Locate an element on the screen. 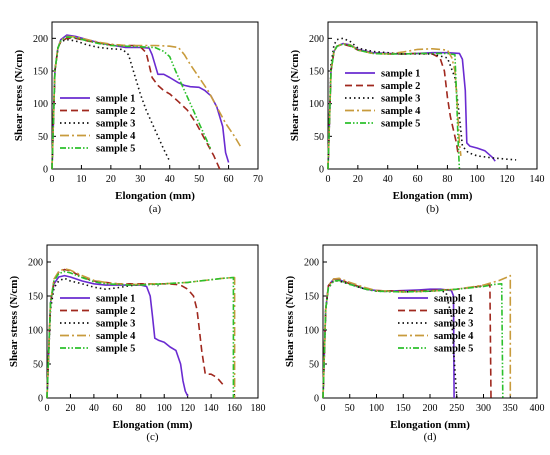 The image size is (550, 455). x-tick-label: 180 is located at coordinates (258, 408).